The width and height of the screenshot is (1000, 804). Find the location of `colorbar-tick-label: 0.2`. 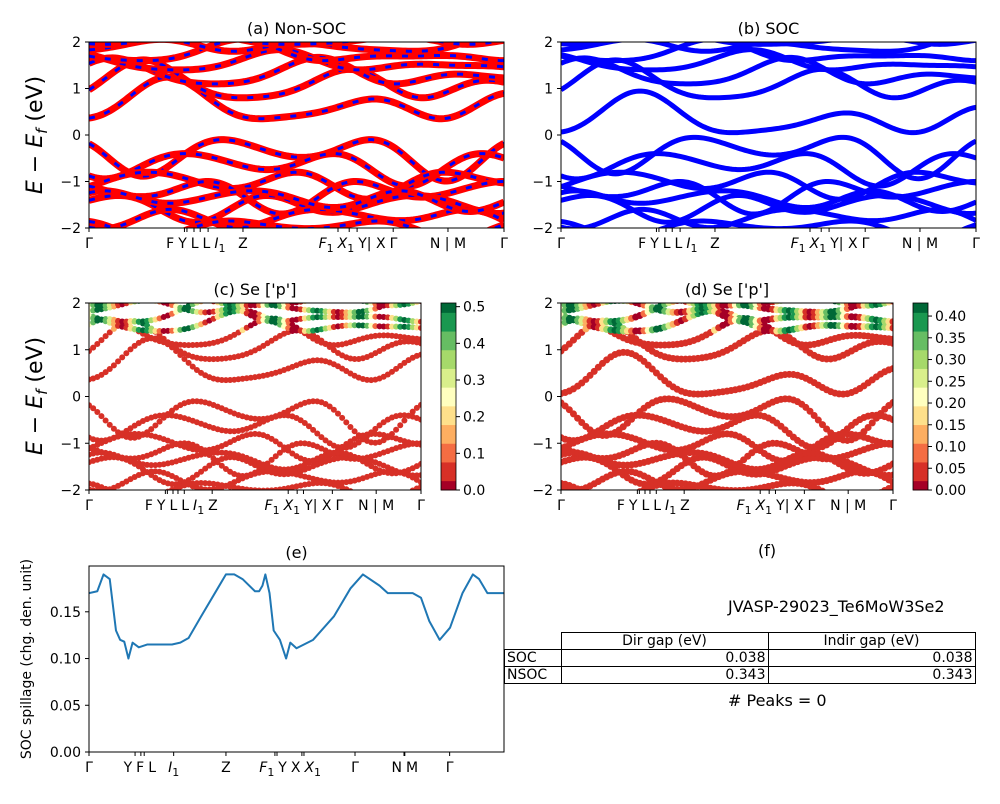

colorbar-tick-label: 0.2 is located at coordinates (474, 418).